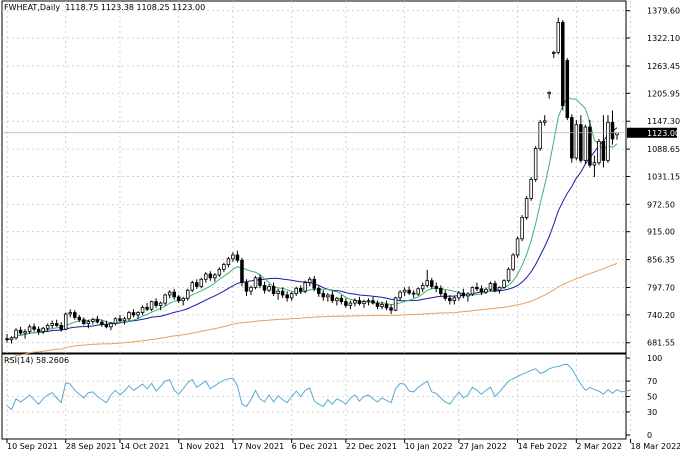  What do you see at coordinates (661, 287) in the screenshot?
I see `price-axis-tick-label: 797.70` at bounding box center [661, 287].